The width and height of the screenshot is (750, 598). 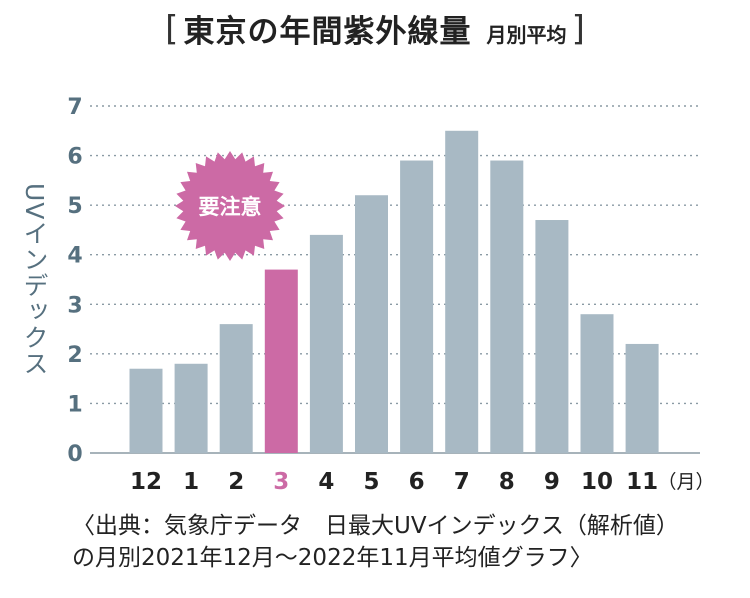 I want to click on x-unit-label: （月）, so click(x=685, y=482).